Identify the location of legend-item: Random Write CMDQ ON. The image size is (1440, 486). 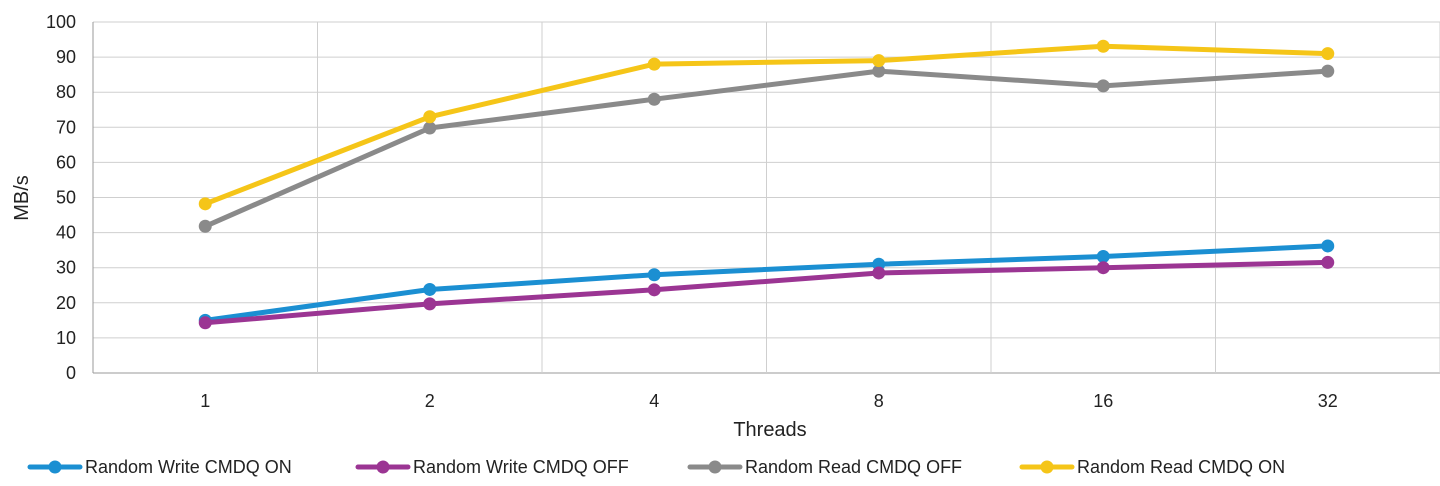
(159, 467).